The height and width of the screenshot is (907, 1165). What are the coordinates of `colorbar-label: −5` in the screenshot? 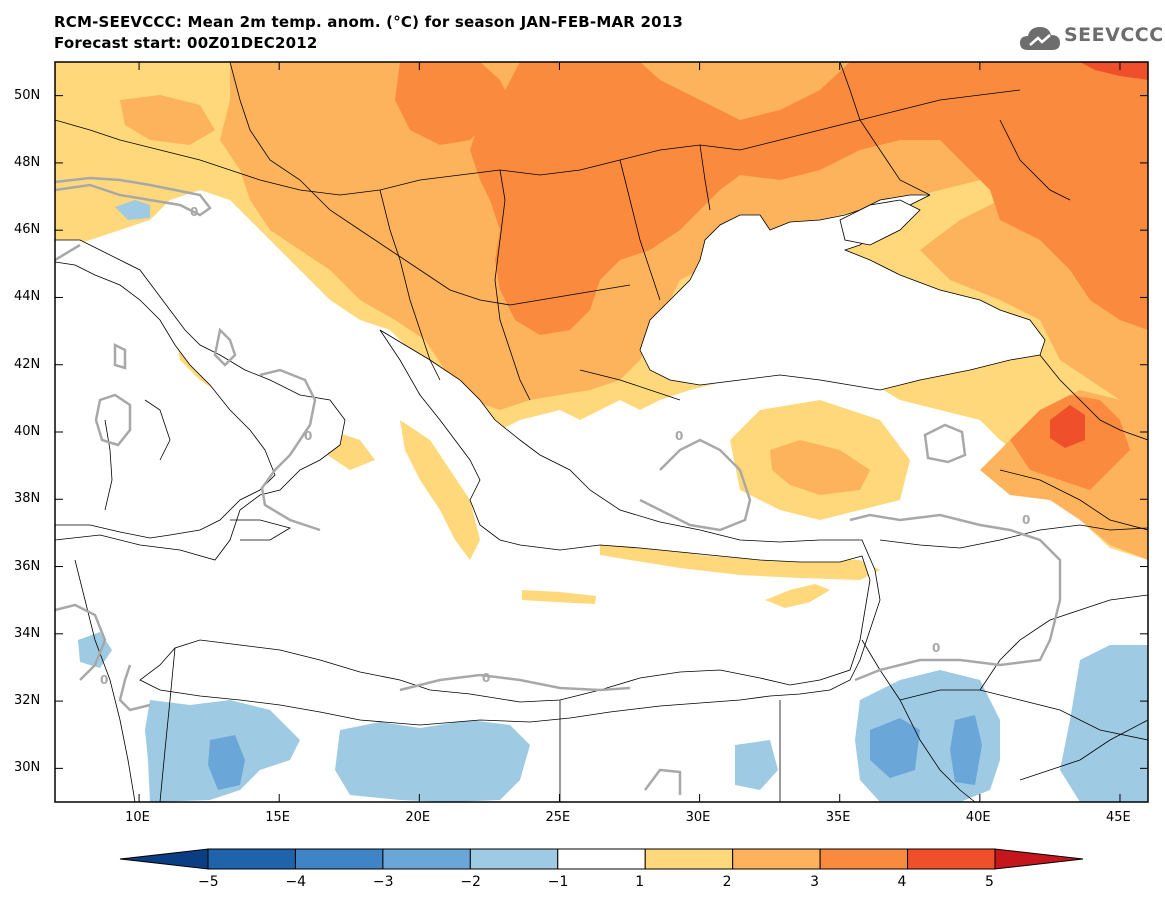 It's located at (208, 882).